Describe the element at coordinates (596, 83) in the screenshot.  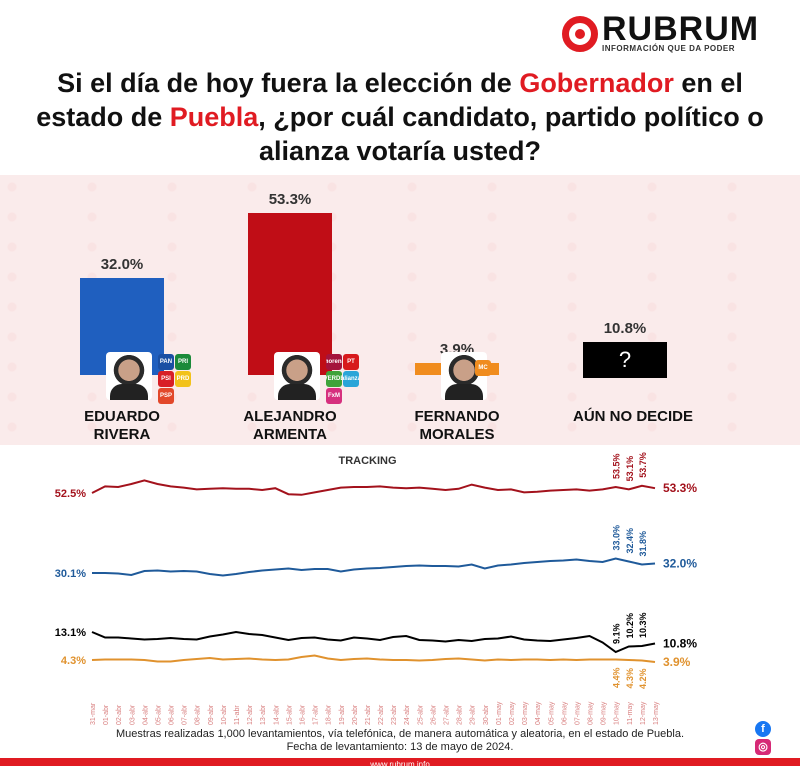
I see `title-highlight-office: Gobernador` at that location.